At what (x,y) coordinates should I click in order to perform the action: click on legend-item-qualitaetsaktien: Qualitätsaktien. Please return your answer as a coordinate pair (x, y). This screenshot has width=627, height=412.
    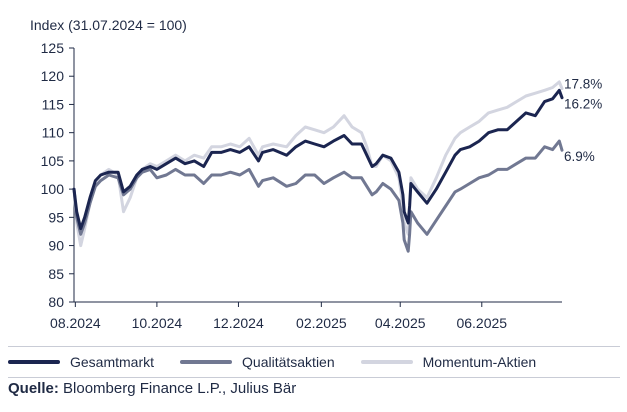
    Looking at the image, I should click on (257, 362).